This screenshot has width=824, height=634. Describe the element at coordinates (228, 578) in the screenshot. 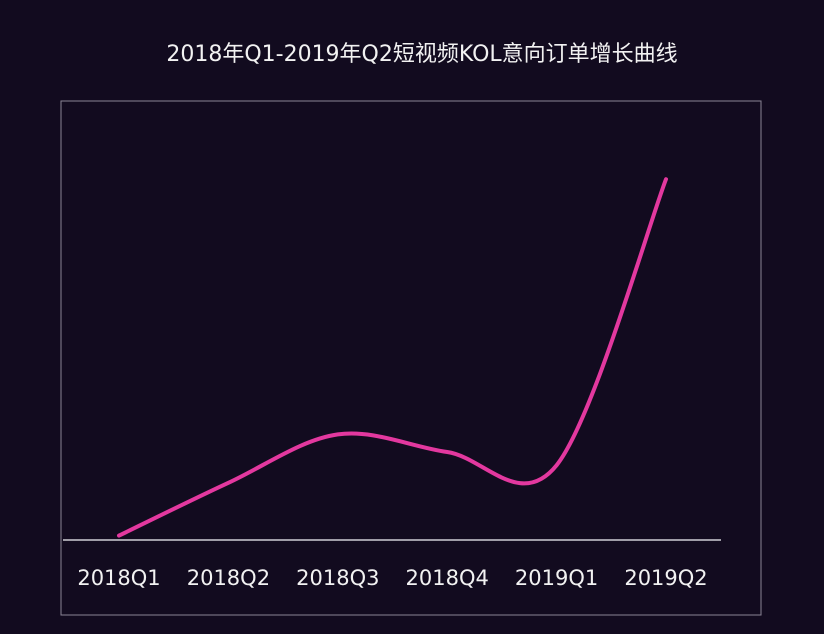

I see `x-tick-label: 2018Q2` at that location.